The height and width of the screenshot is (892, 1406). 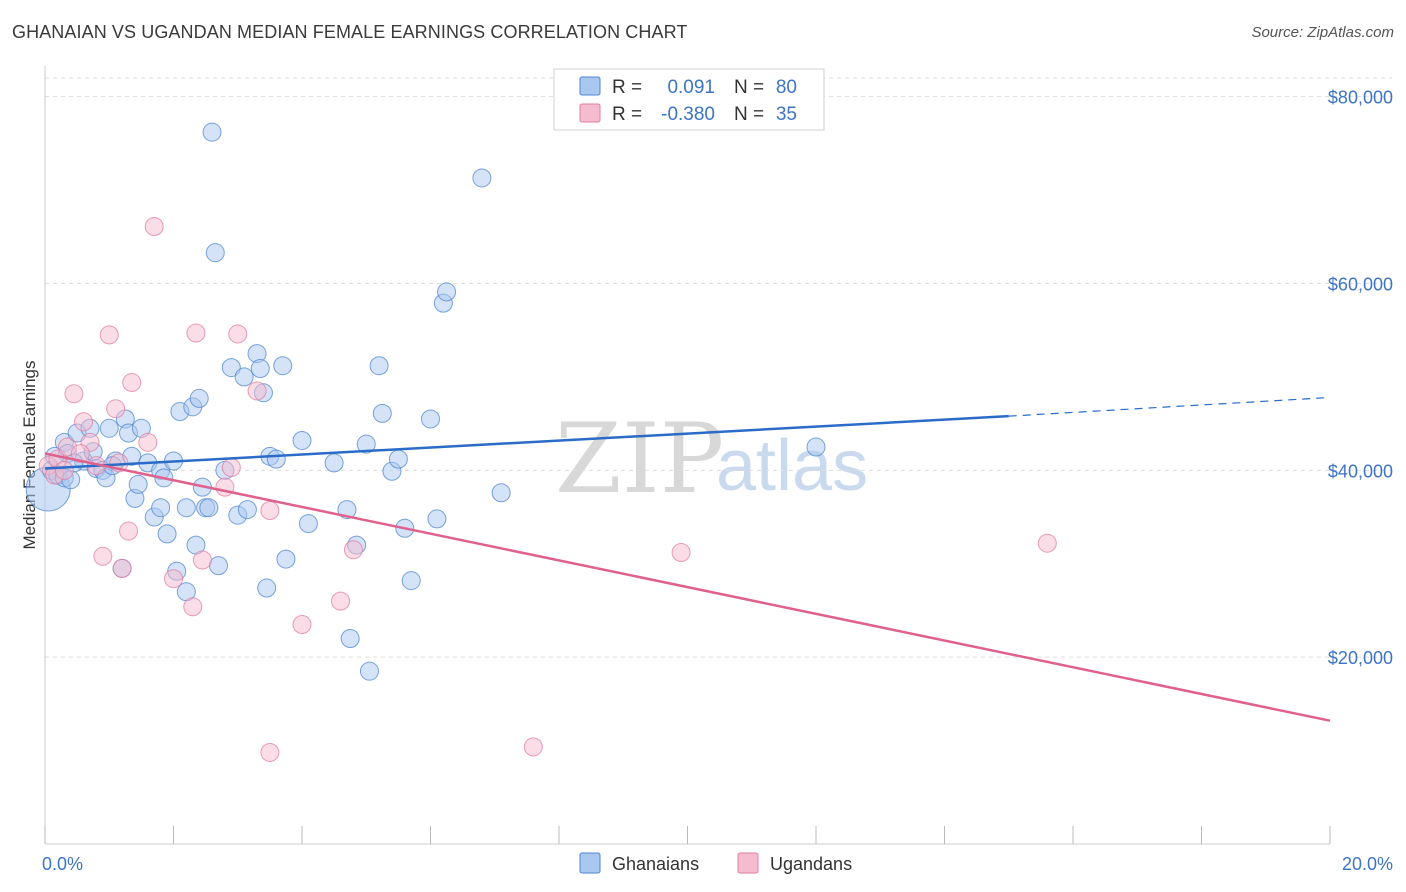 I want to click on trend-line-ghanaians, so click(x=526, y=442).